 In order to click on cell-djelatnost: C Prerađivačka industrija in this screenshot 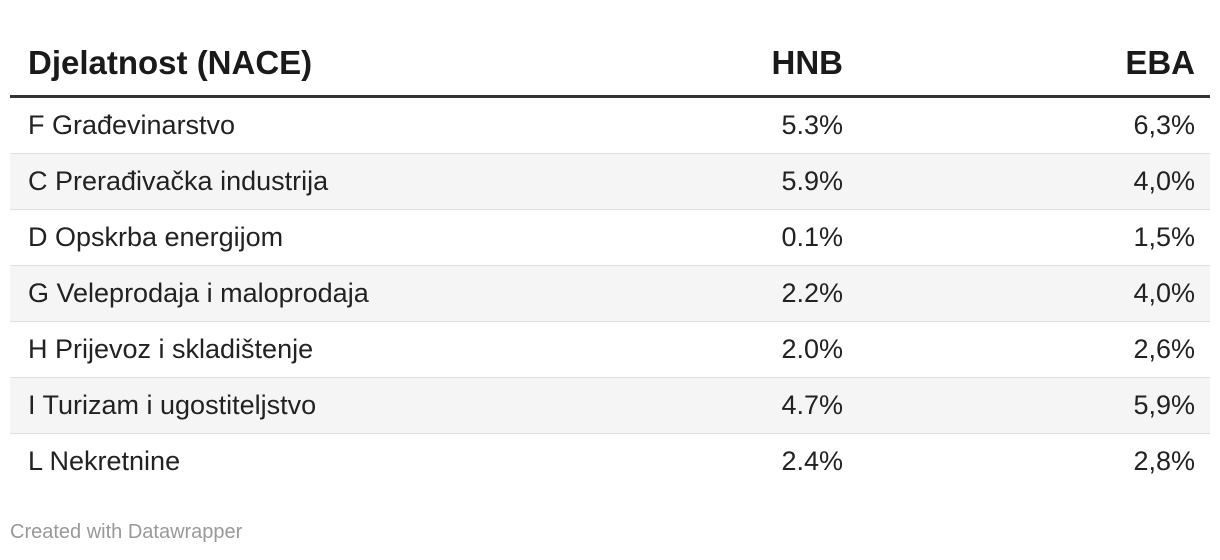, I will do `click(296, 181)`.